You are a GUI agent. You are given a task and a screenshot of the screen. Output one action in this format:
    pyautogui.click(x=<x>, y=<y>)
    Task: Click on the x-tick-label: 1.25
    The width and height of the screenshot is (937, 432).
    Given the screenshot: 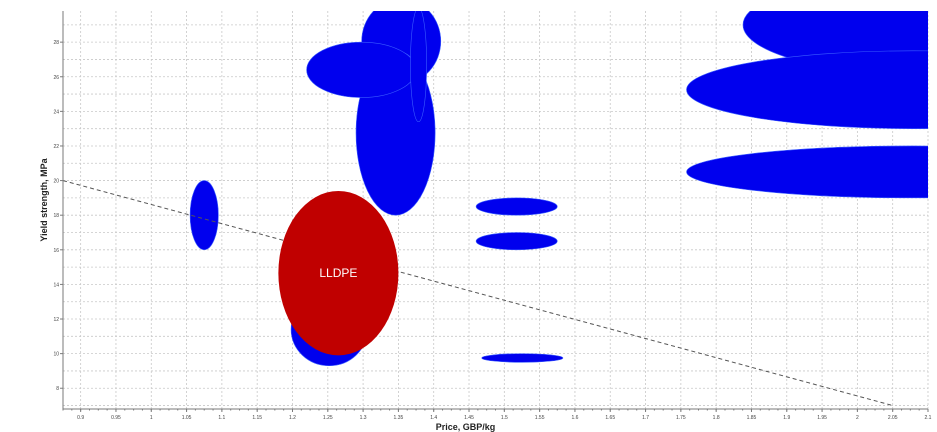 What is the action you would take?
    pyautogui.click(x=328, y=418)
    